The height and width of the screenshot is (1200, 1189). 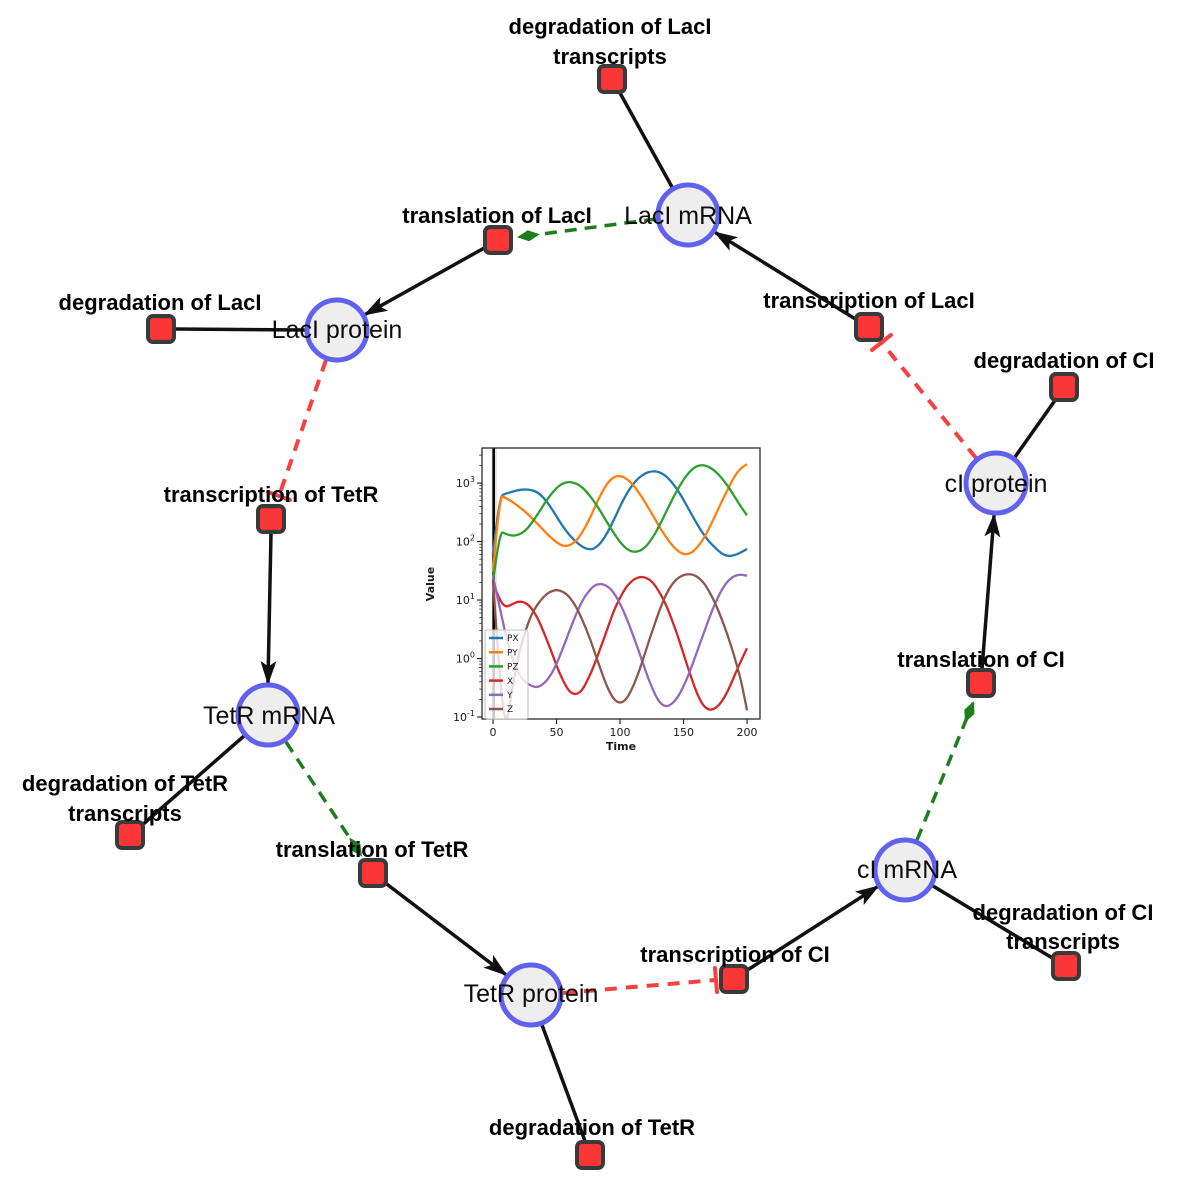 I want to click on inhibition-bar-transcription-ci, so click(x=716, y=980).